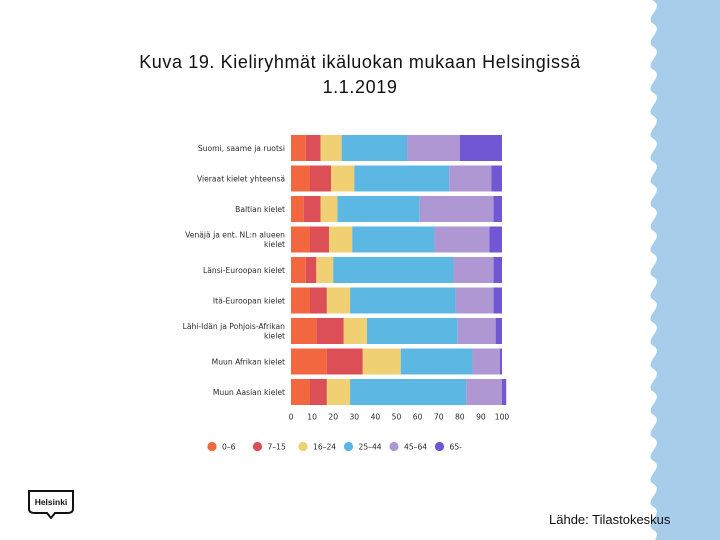 The width and height of the screenshot is (720, 540). What do you see at coordinates (249, 392) in the screenshot?
I see `category-label-9: Muun Aasian kielet` at bounding box center [249, 392].